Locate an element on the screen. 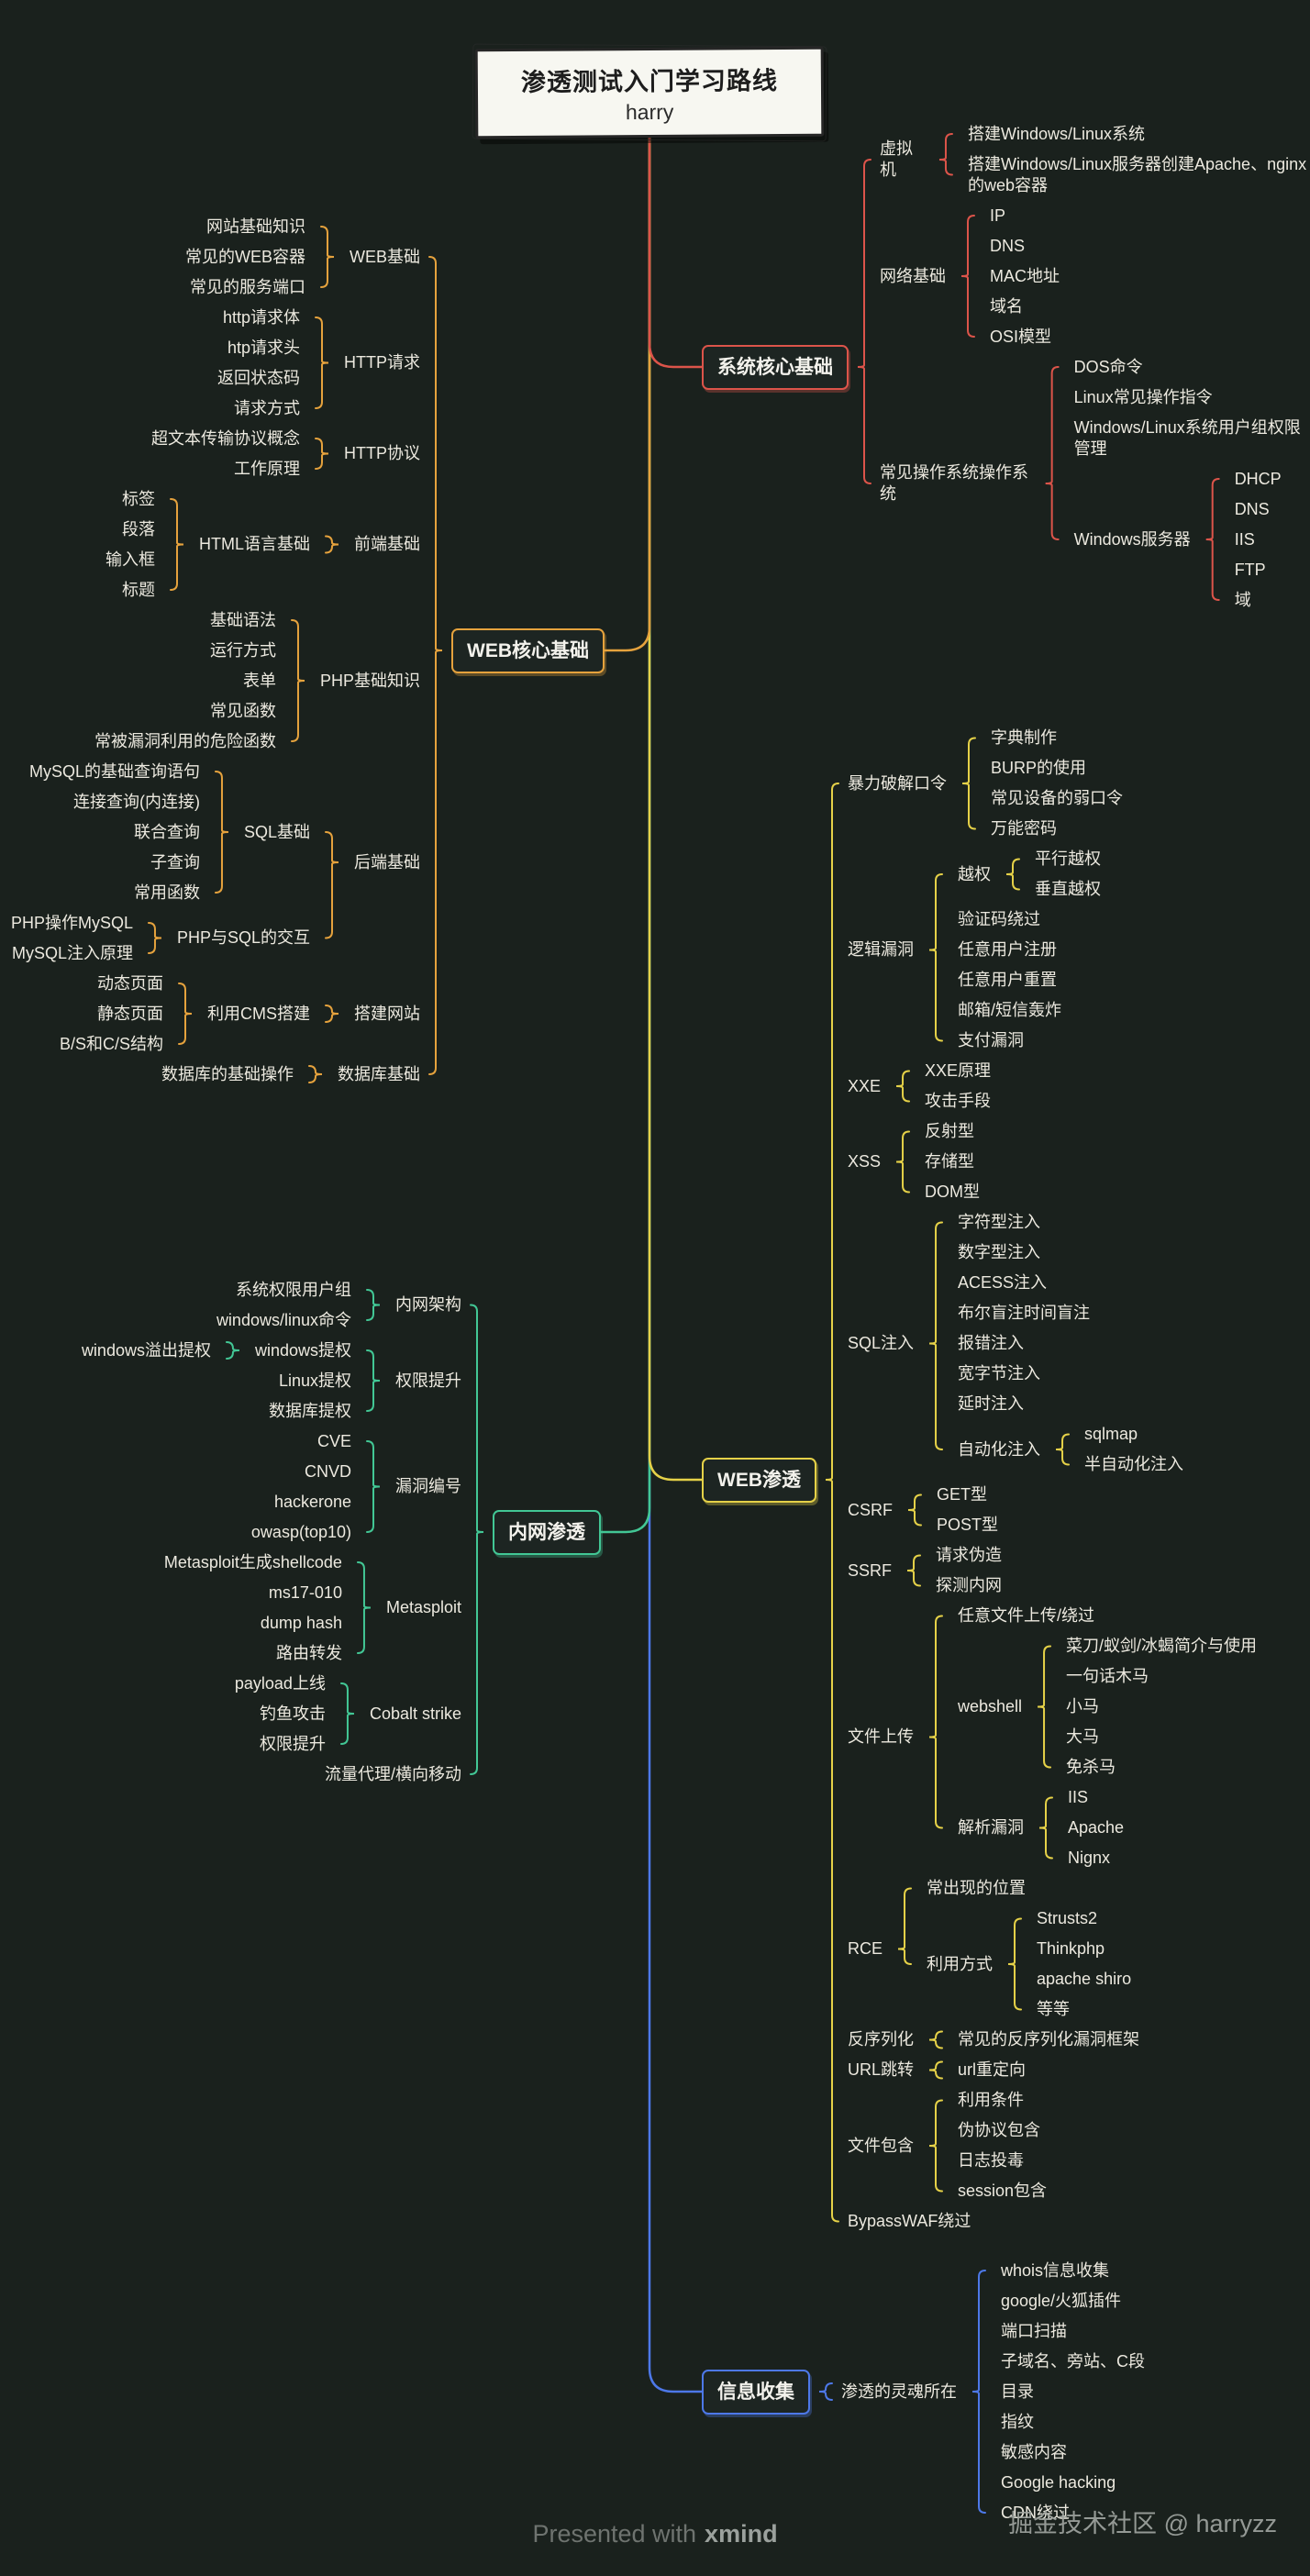  topic: IP is located at coordinates (998, 215).